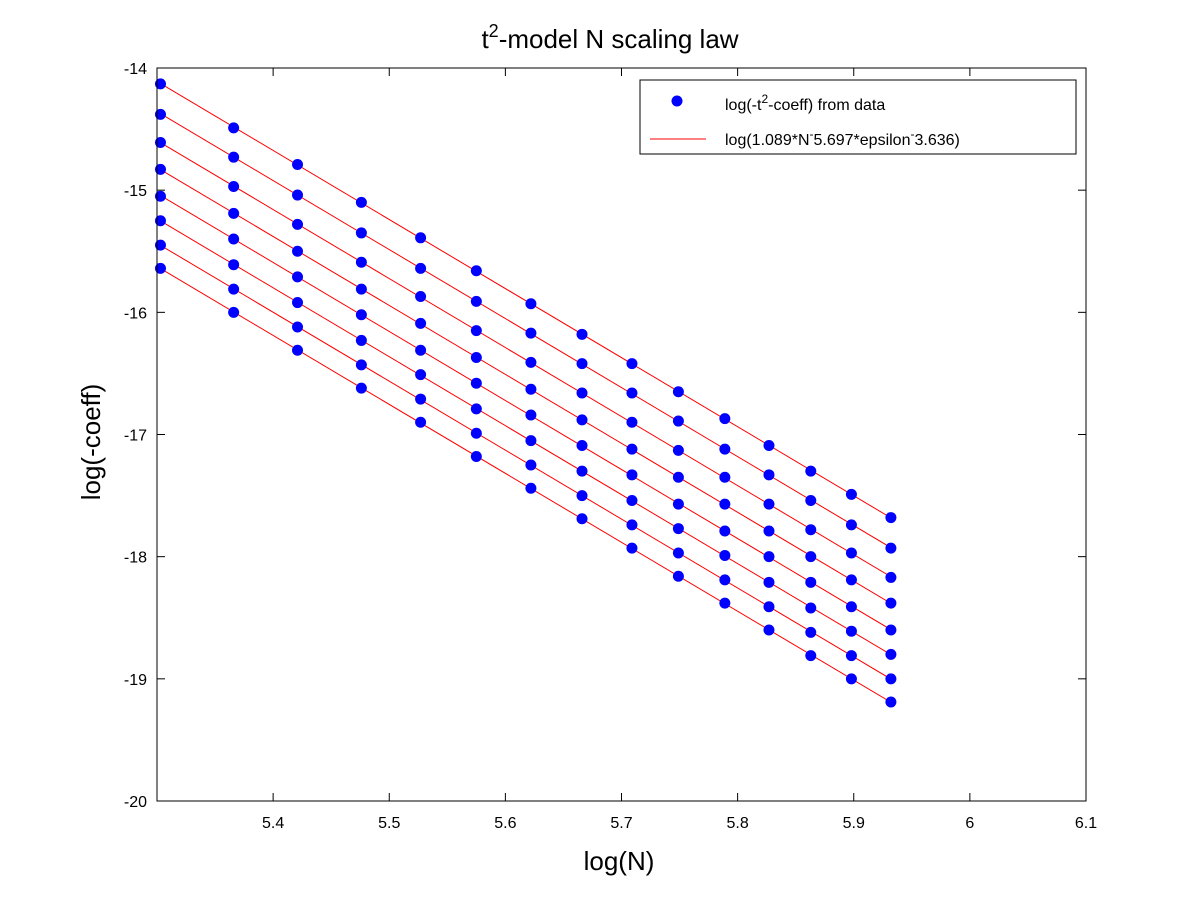  Describe the element at coordinates (854, 823) in the screenshot. I see `x-tick-label: 5.9` at that location.